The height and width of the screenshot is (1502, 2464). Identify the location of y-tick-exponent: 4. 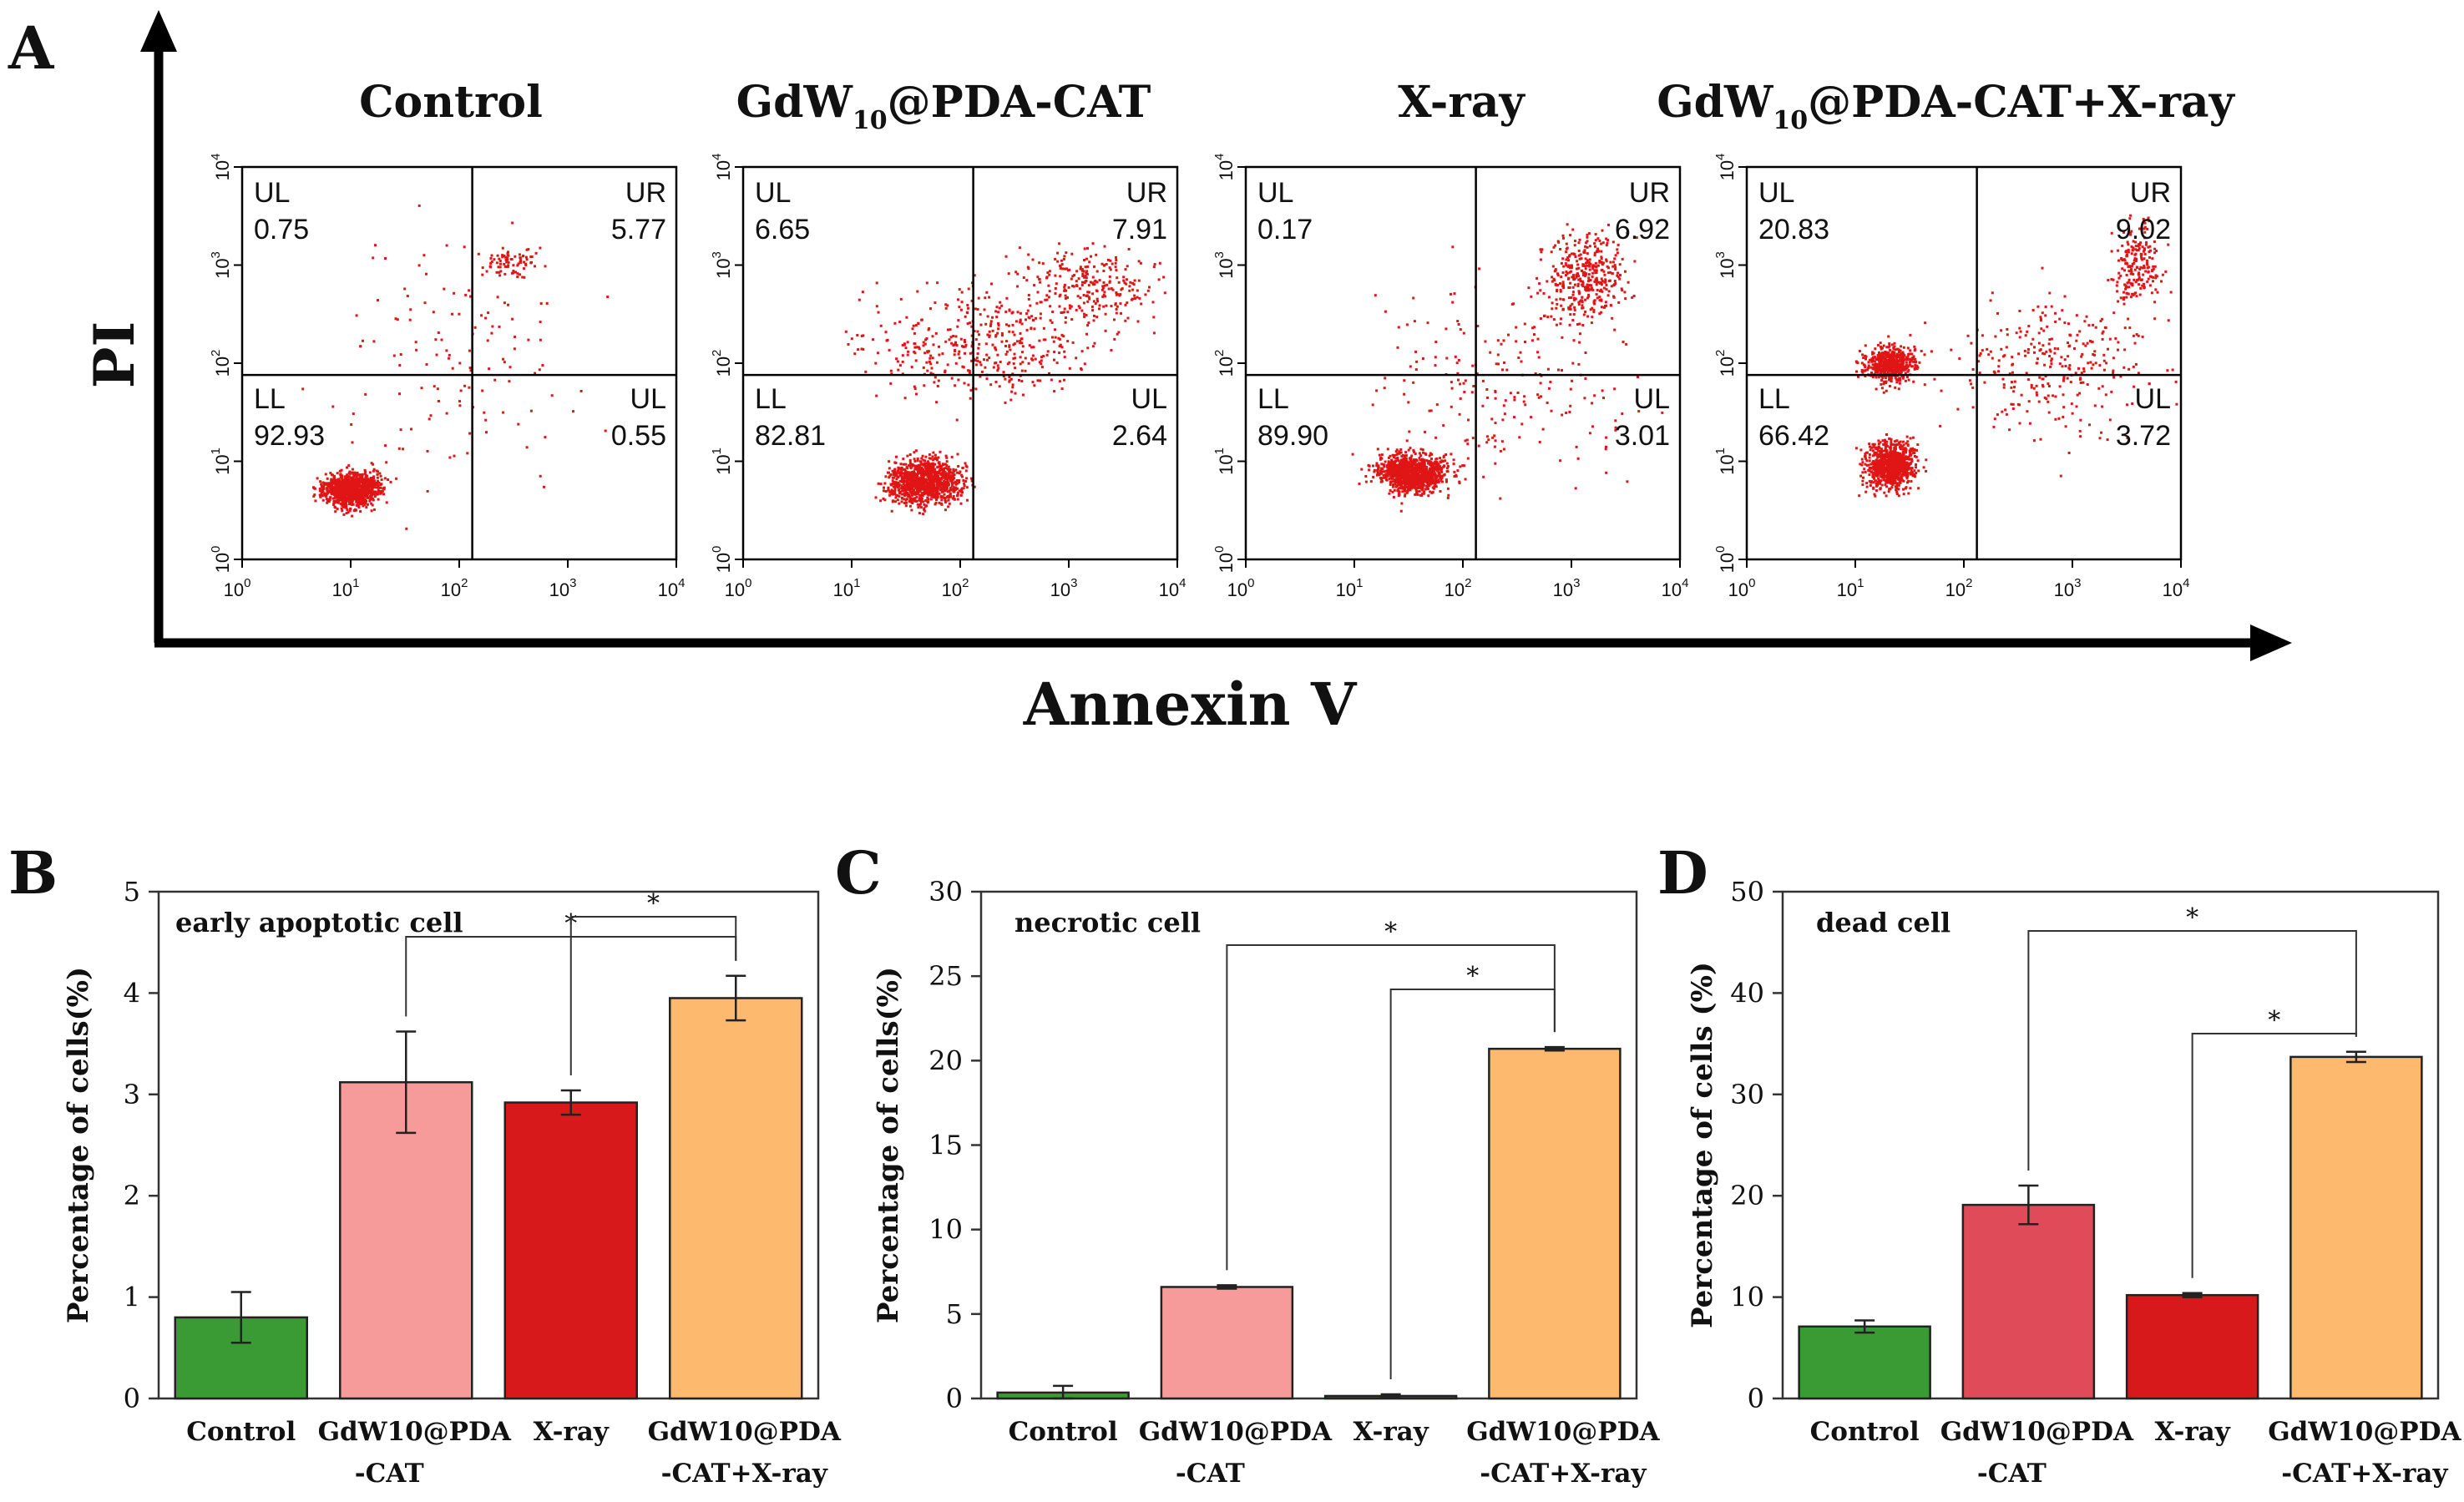
(717, 157).